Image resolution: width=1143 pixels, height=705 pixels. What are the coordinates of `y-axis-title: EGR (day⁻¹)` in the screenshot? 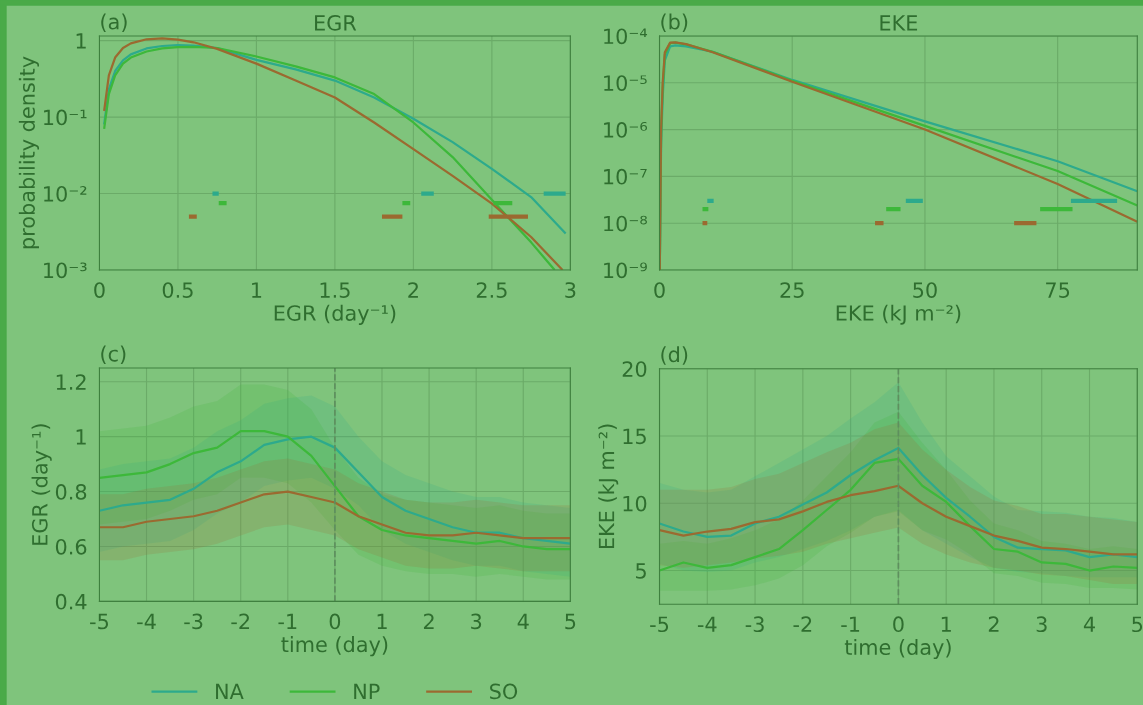 It's located at (41, 484).